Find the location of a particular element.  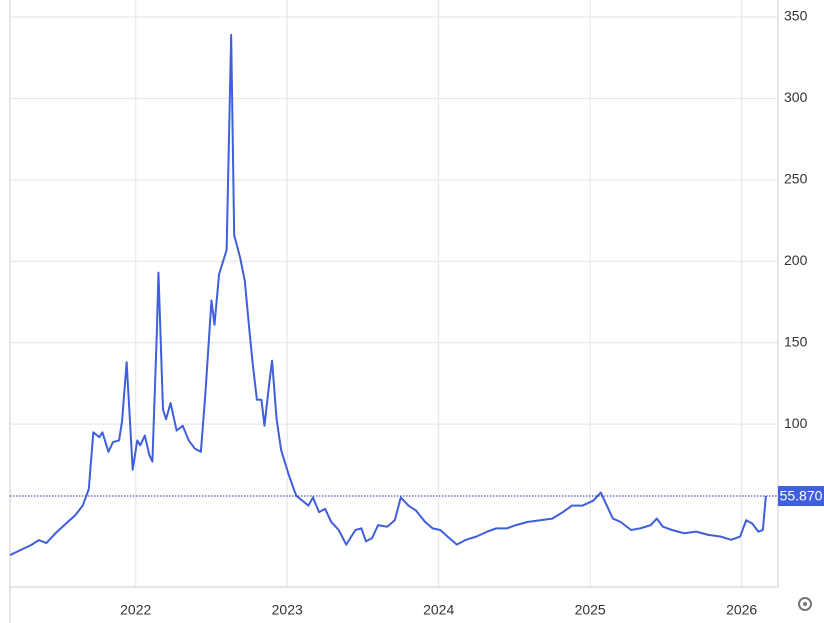

y-tick-label: 200 is located at coordinates (796, 260).